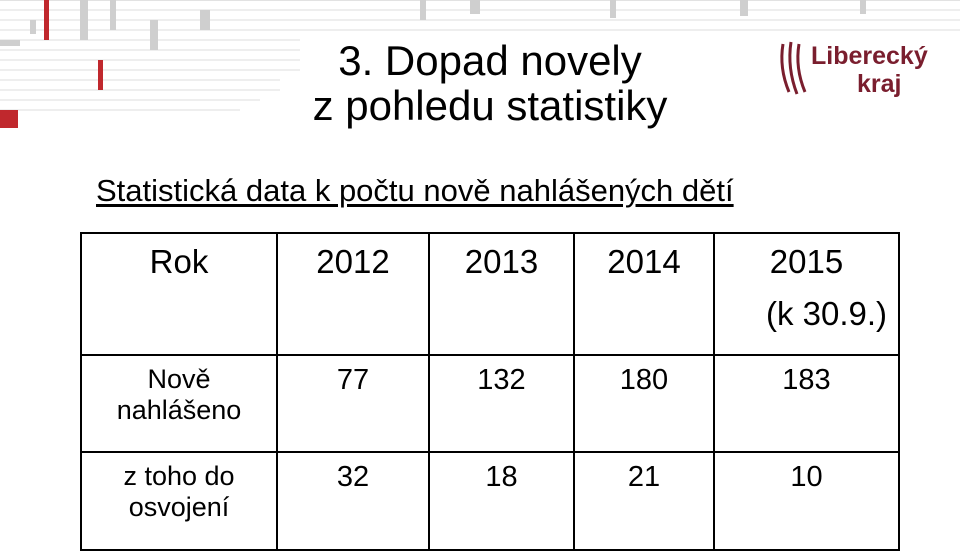 Image resolution: width=960 pixels, height=551 pixels. I want to click on header-cell-year: 2014, so click(644, 294).